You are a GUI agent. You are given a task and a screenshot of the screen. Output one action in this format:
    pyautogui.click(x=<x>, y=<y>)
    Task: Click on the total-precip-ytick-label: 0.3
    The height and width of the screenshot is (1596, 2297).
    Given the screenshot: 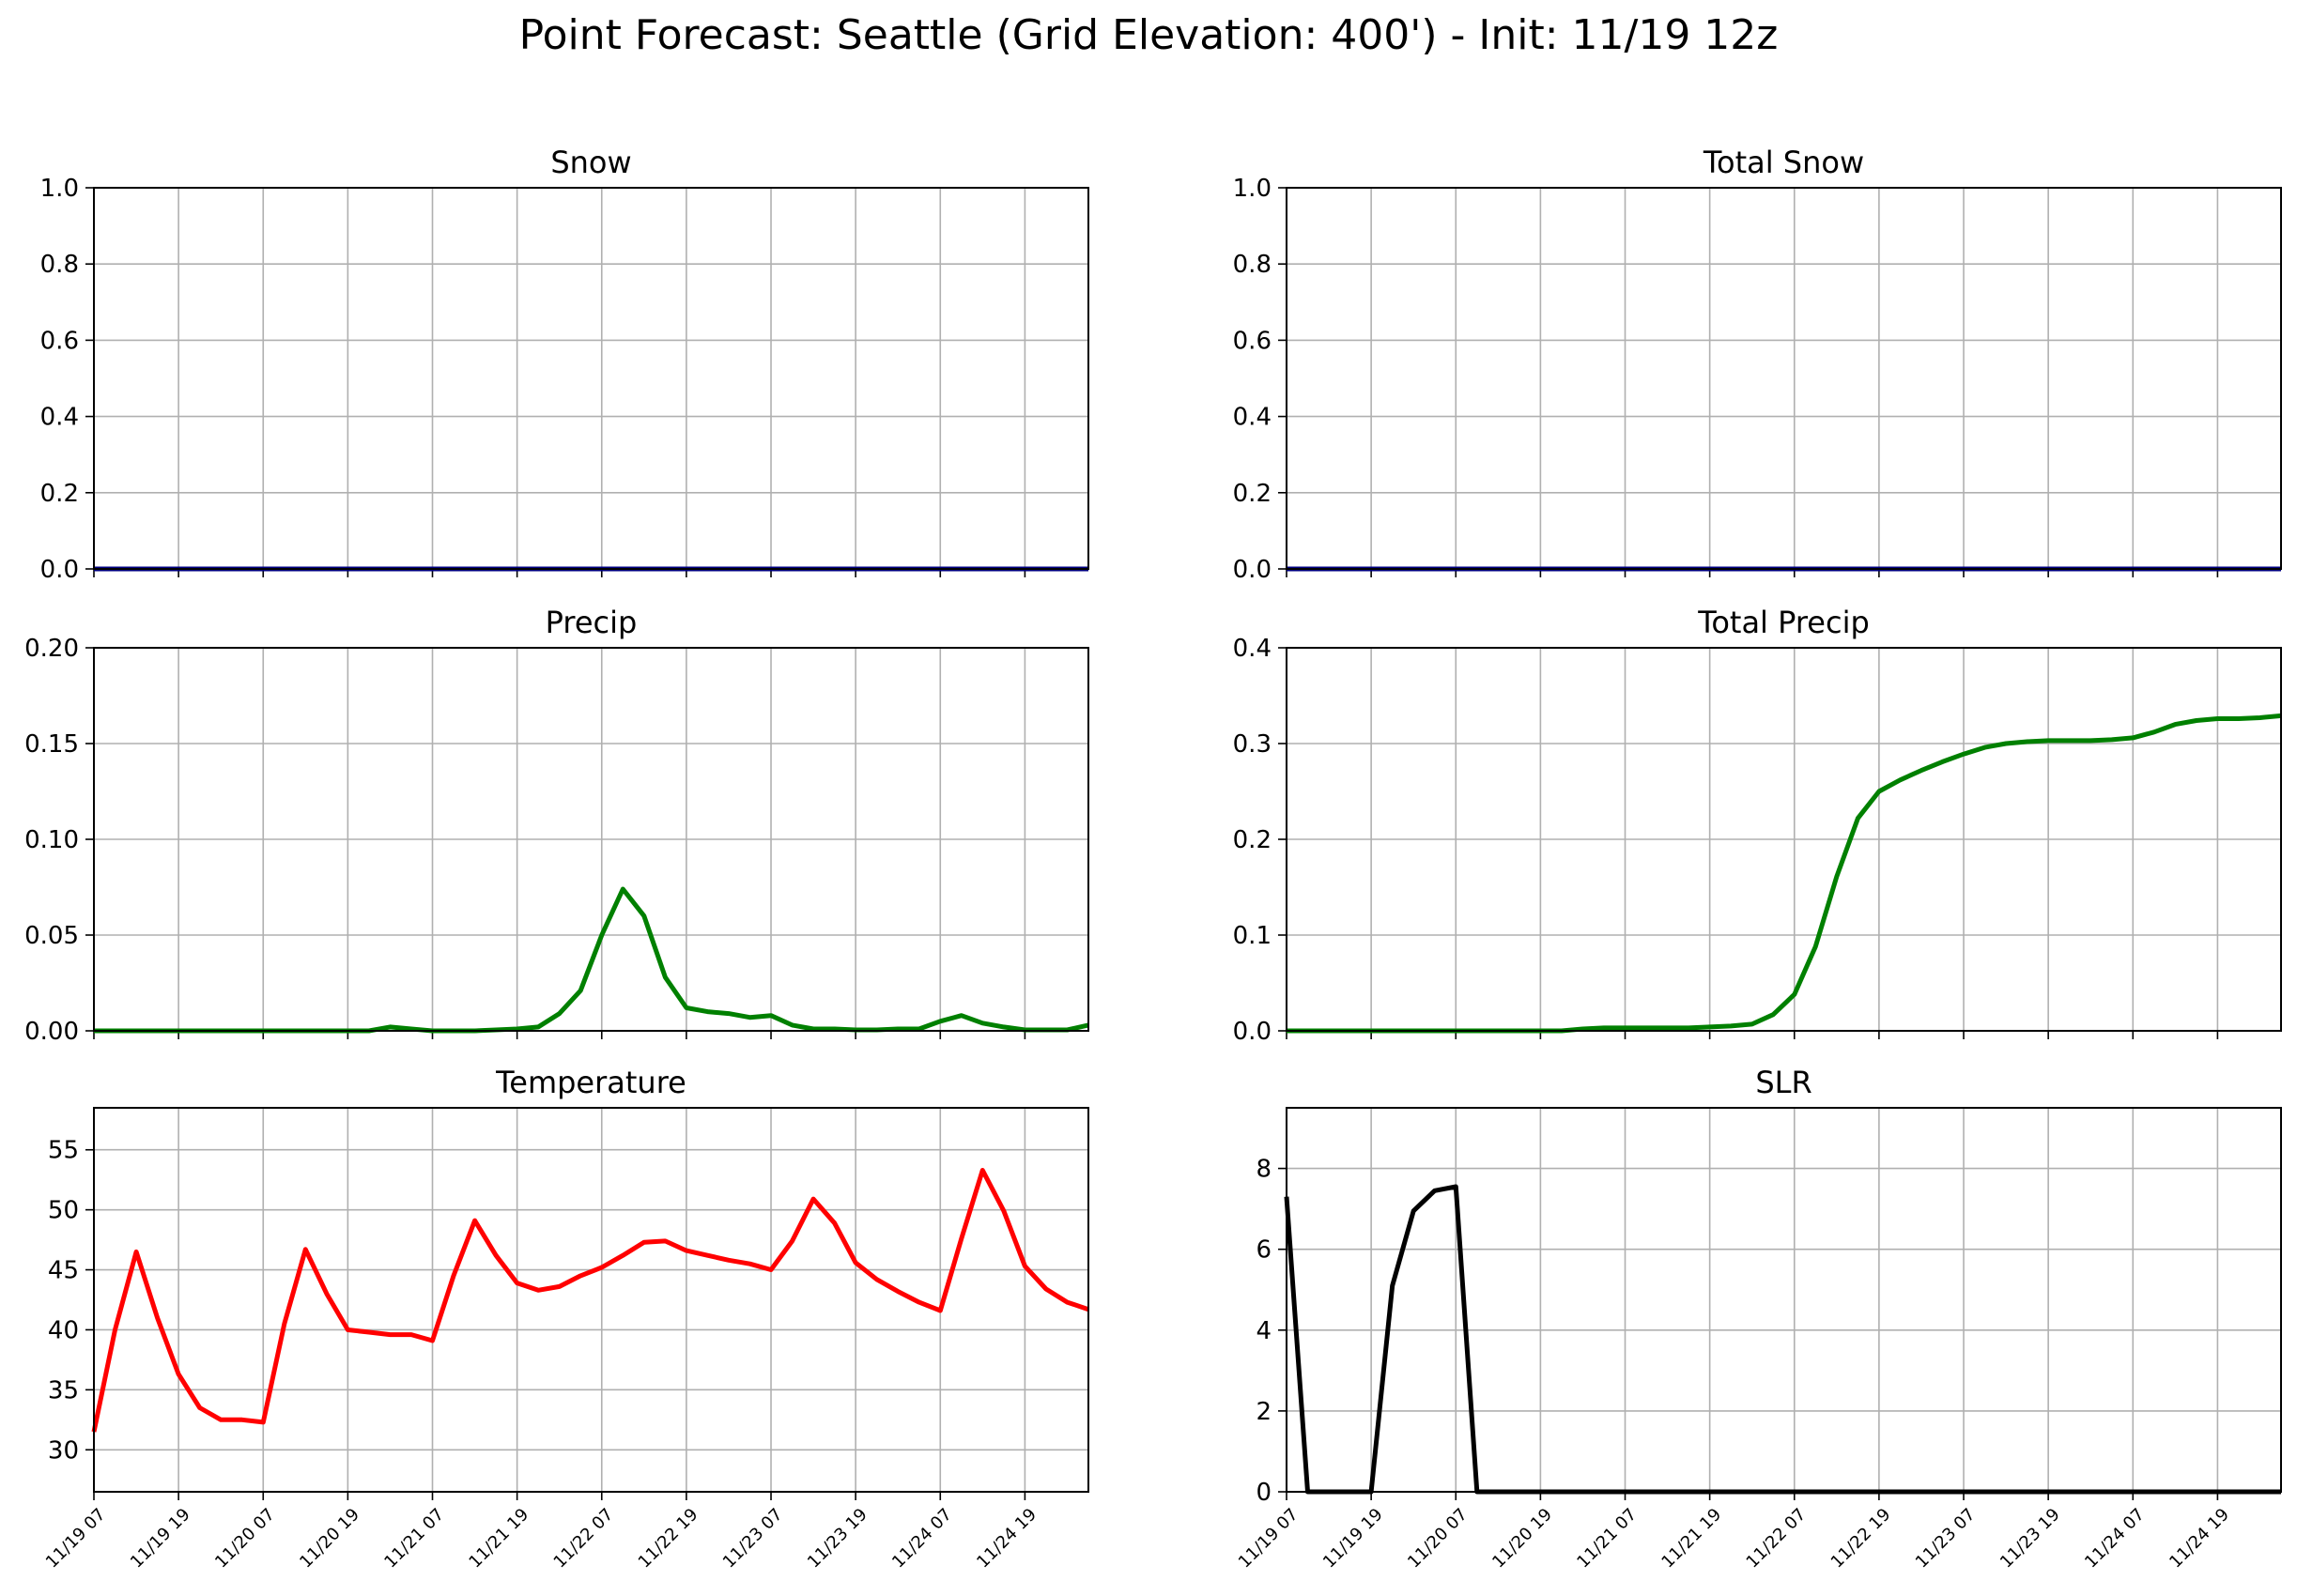 What is the action you would take?
    pyautogui.click(x=1252, y=744)
    